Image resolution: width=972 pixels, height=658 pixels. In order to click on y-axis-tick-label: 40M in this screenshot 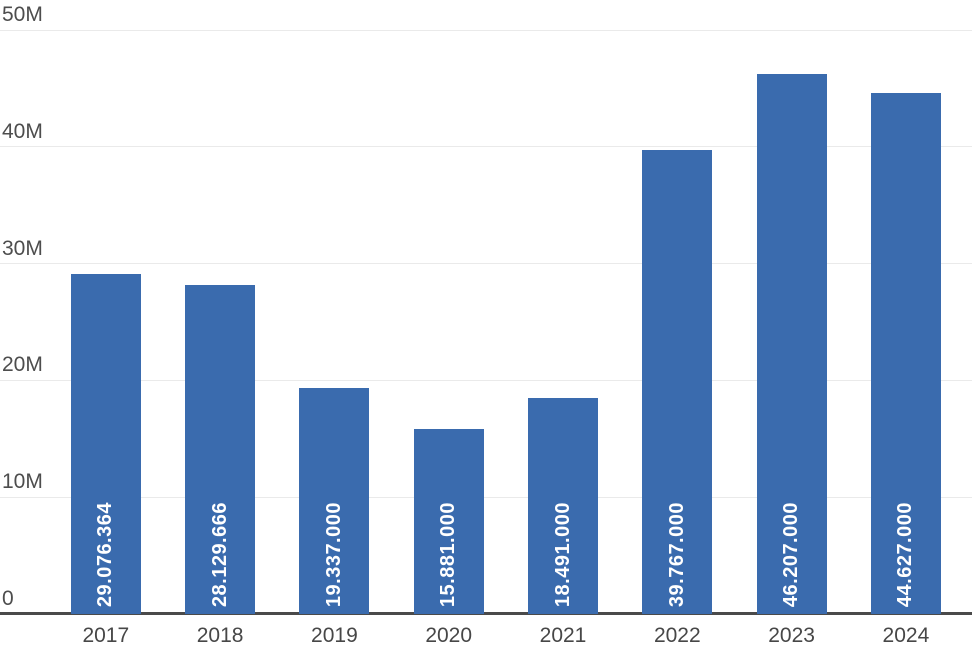, I will do `click(22, 131)`.